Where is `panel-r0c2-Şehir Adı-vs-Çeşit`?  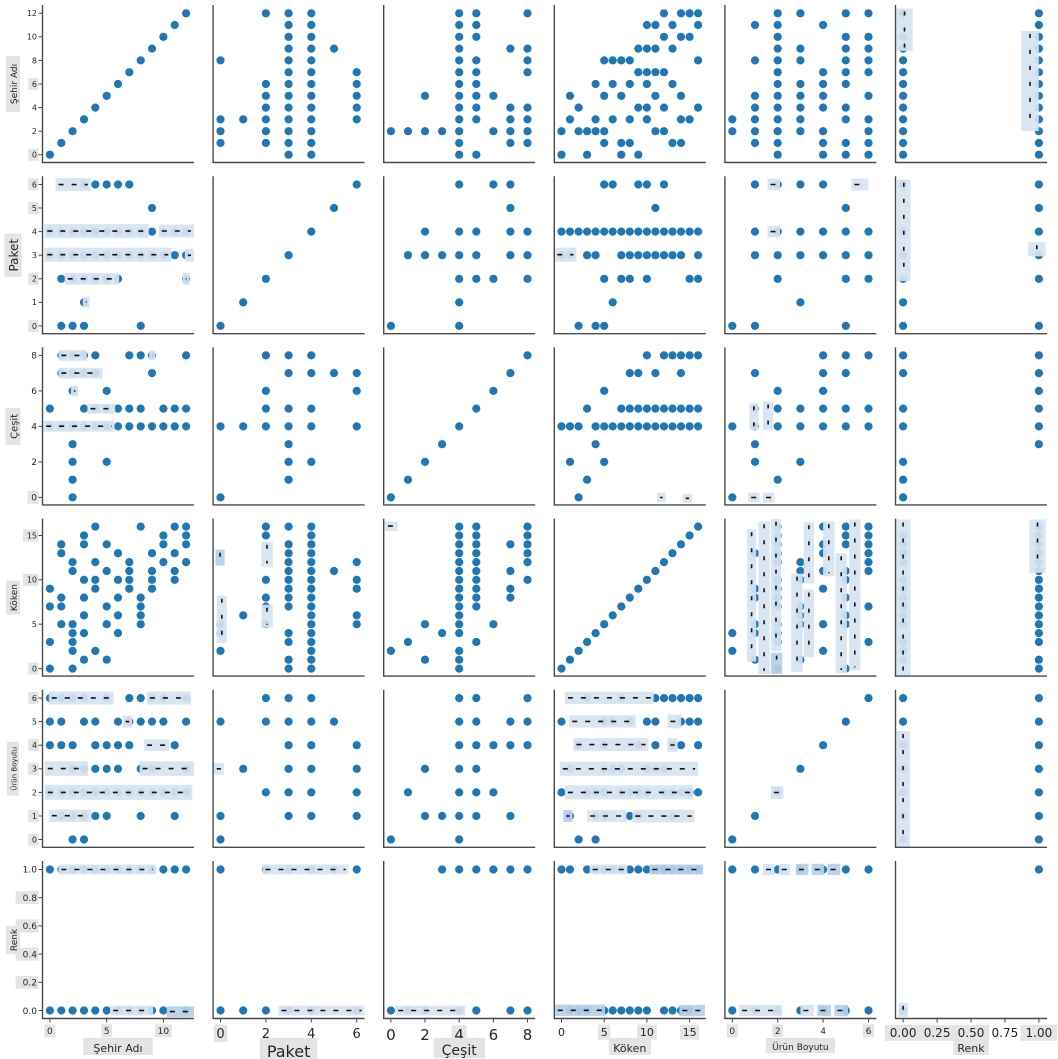 panel-r0c2-Şehir Adı-vs-Çeşit is located at coordinates (459, 84).